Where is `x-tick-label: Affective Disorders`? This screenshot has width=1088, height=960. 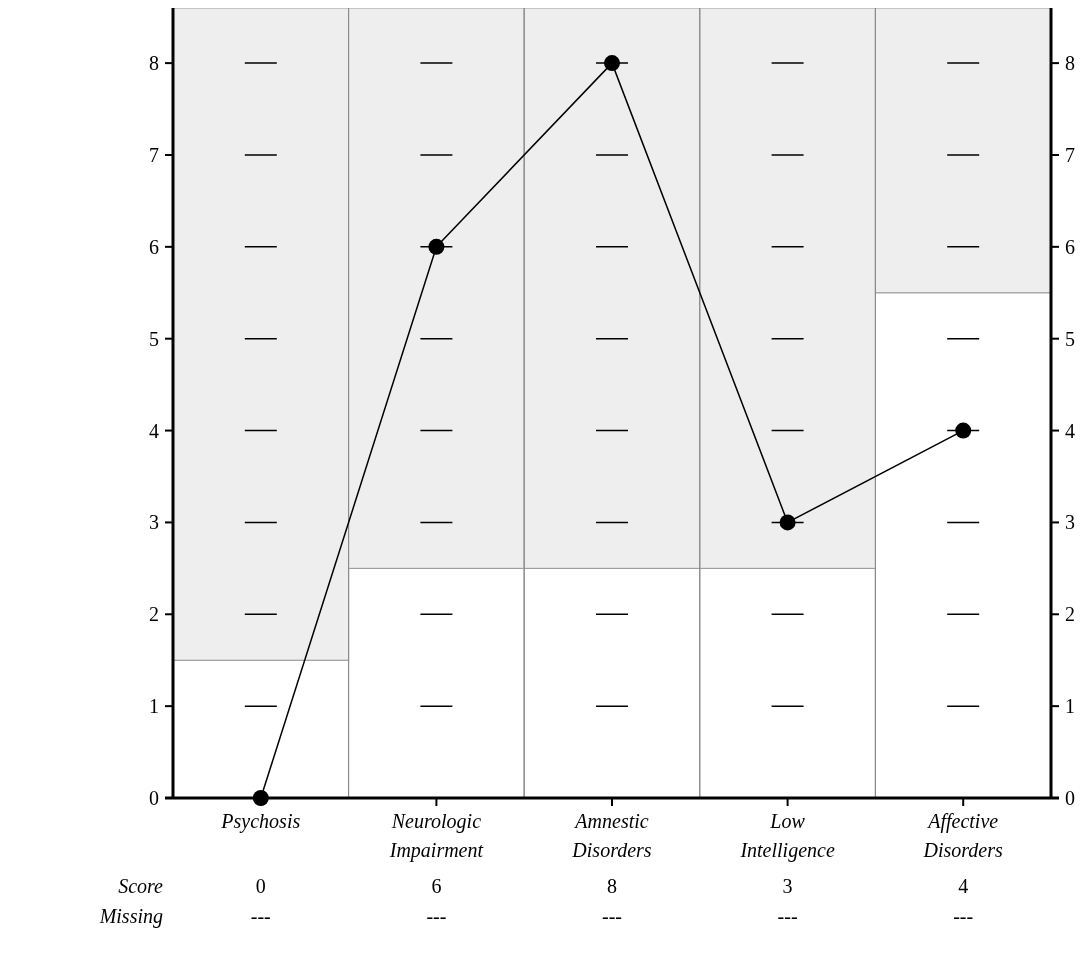 x-tick-label: Affective Disorders is located at coordinates (963, 835).